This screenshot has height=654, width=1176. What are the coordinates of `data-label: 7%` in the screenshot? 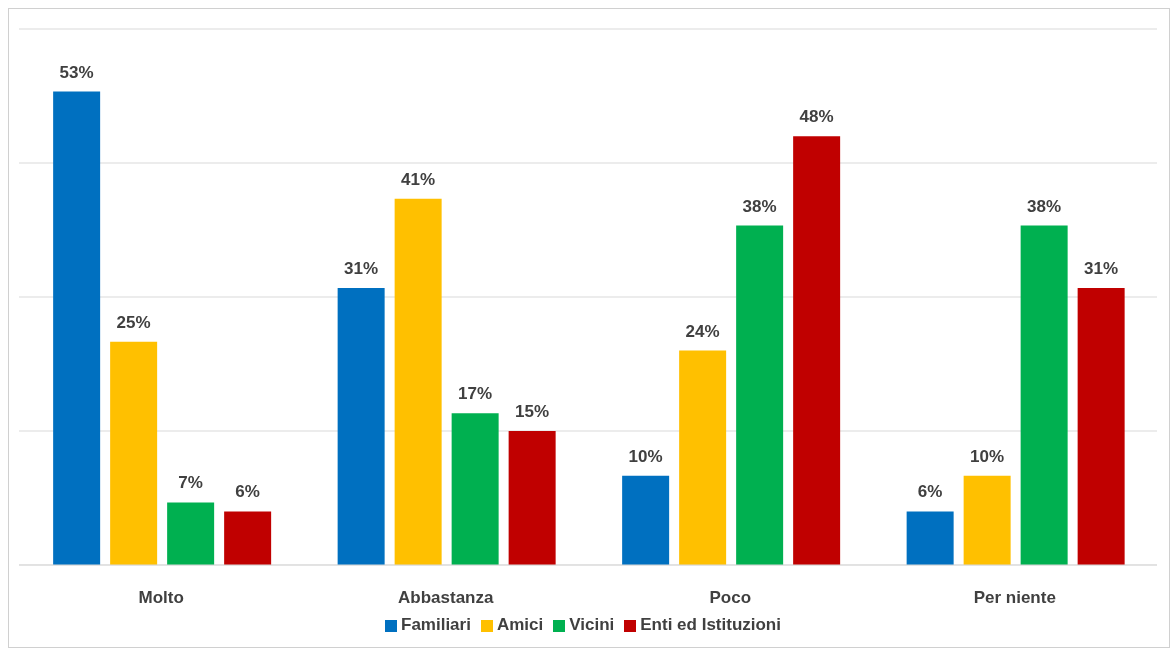 It's located at (190, 483).